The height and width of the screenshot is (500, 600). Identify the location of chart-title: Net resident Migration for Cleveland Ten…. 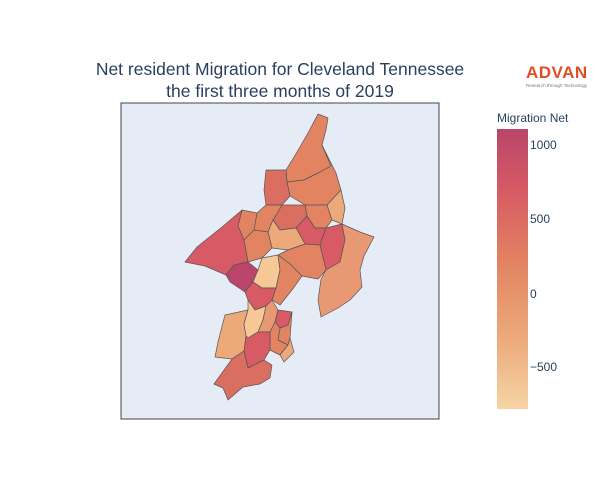
(280, 80).